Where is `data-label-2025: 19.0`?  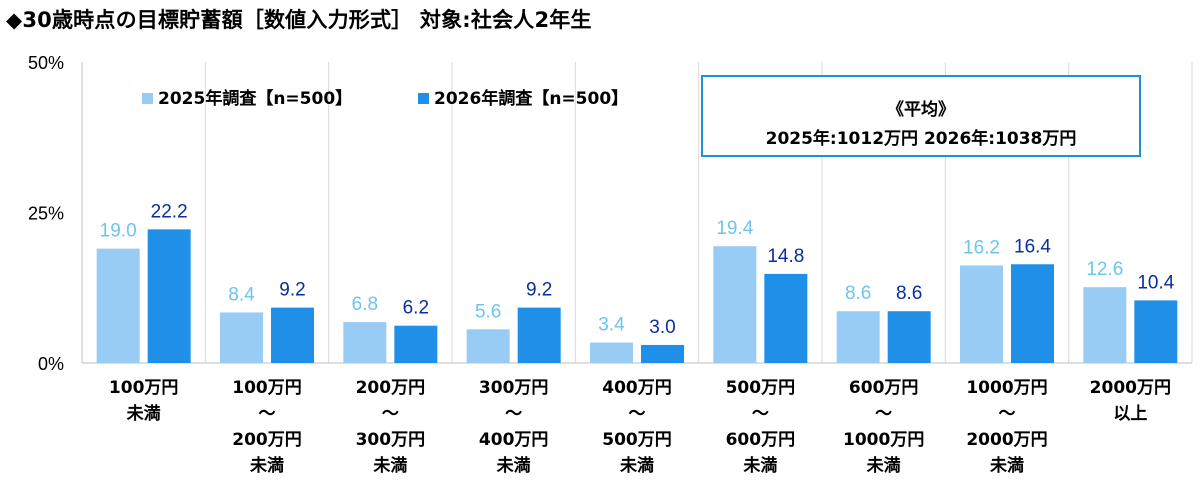 data-label-2025: 19.0 is located at coordinates (118, 231).